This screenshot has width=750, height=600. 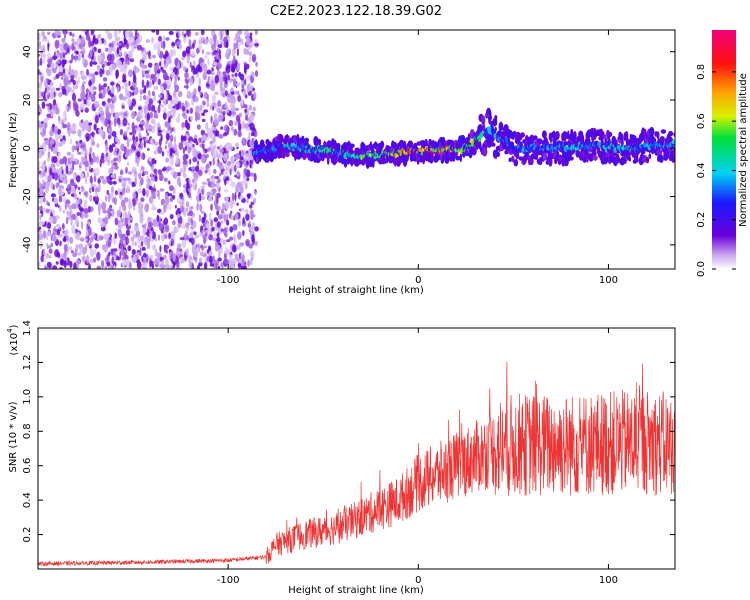 What do you see at coordinates (716, 170) in the screenshot?
I see `colorbar-ticks: 0.0 0.2 0.4 0.6 0.8` at bounding box center [716, 170].